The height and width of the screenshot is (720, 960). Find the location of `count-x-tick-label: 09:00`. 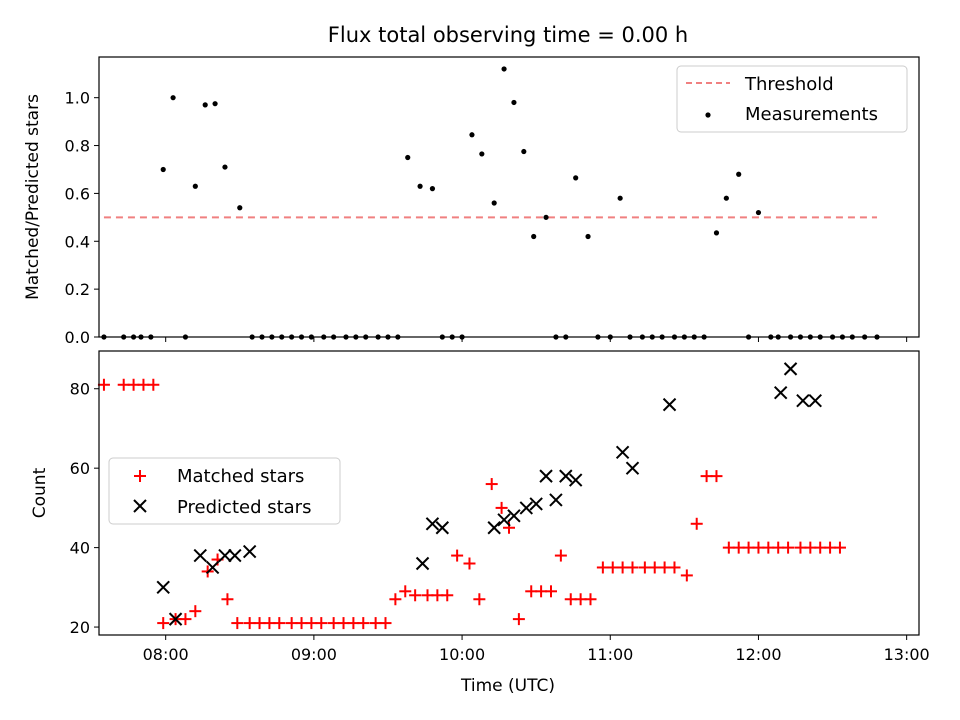

count-x-tick-label: 09:00 is located at coordinates (314, 654).